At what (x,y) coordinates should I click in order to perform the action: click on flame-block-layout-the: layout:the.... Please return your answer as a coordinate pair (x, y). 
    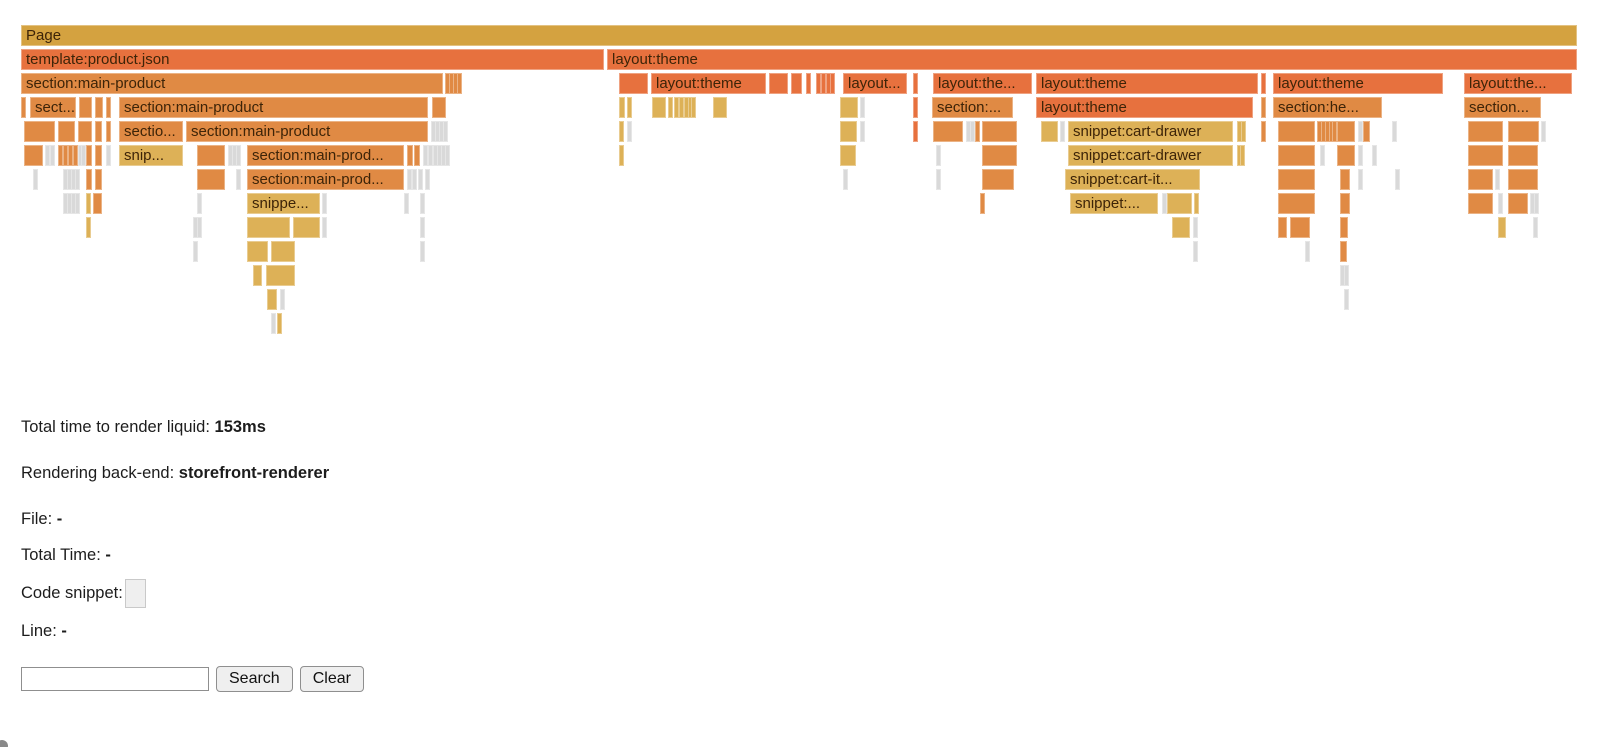
    Looking at the image, I should click on (982, 83).